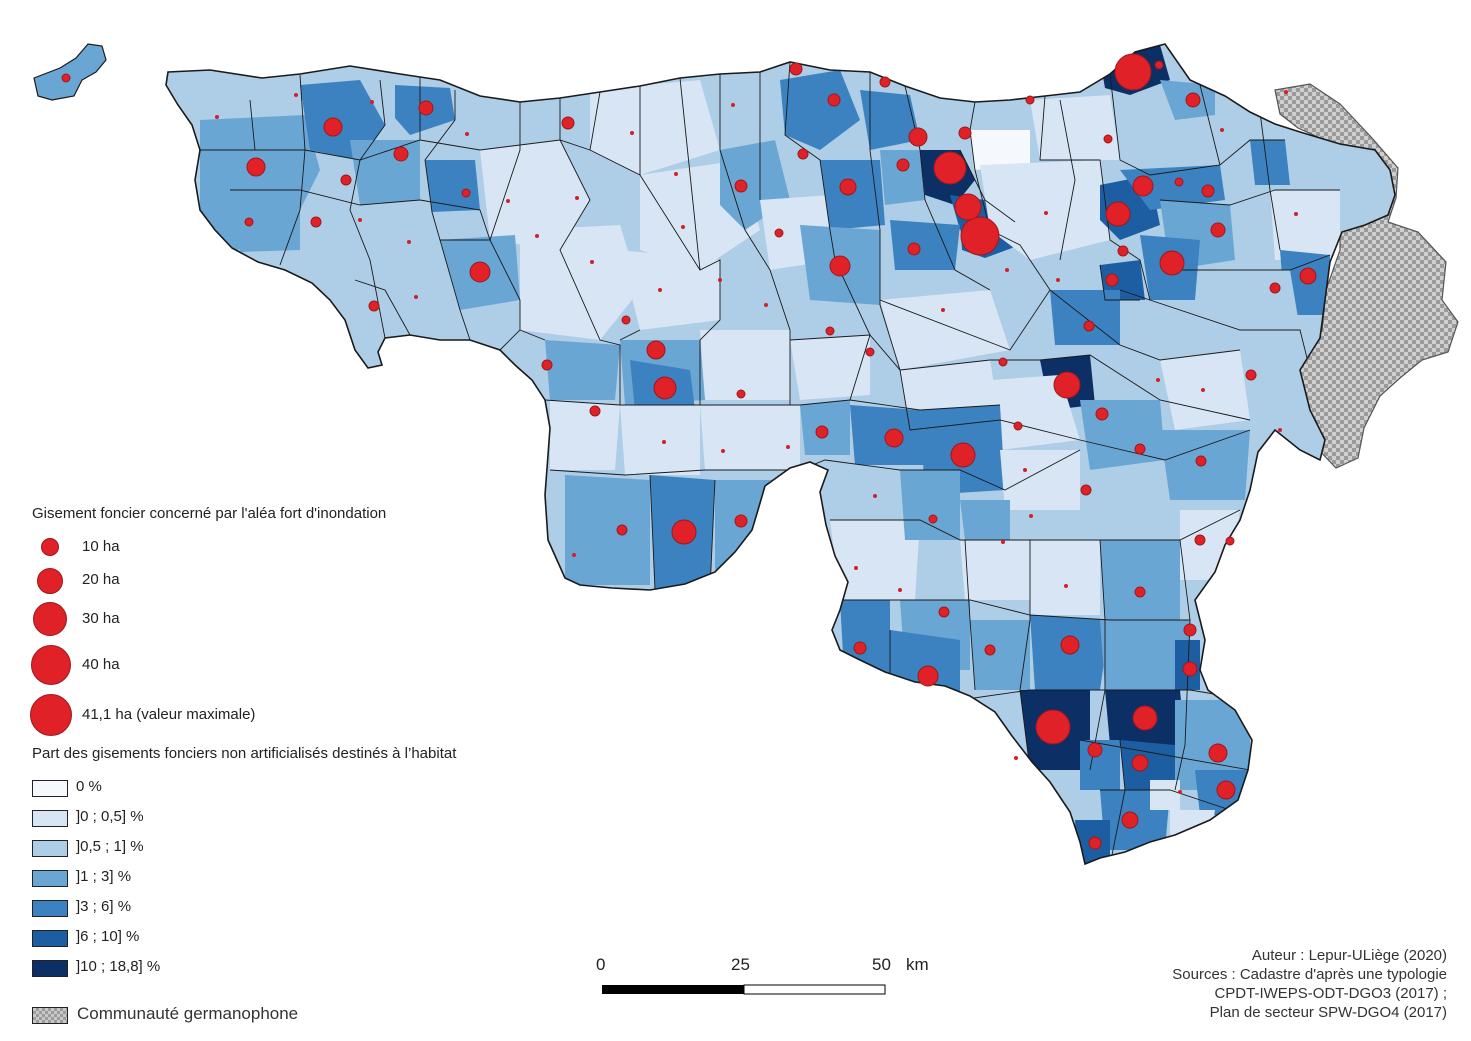 This screenshot has height=1041, width=1471. Describe the element at coordinates (101, 618) in the screenshot. I see `legend-circle-label: 30 ha` at that location.